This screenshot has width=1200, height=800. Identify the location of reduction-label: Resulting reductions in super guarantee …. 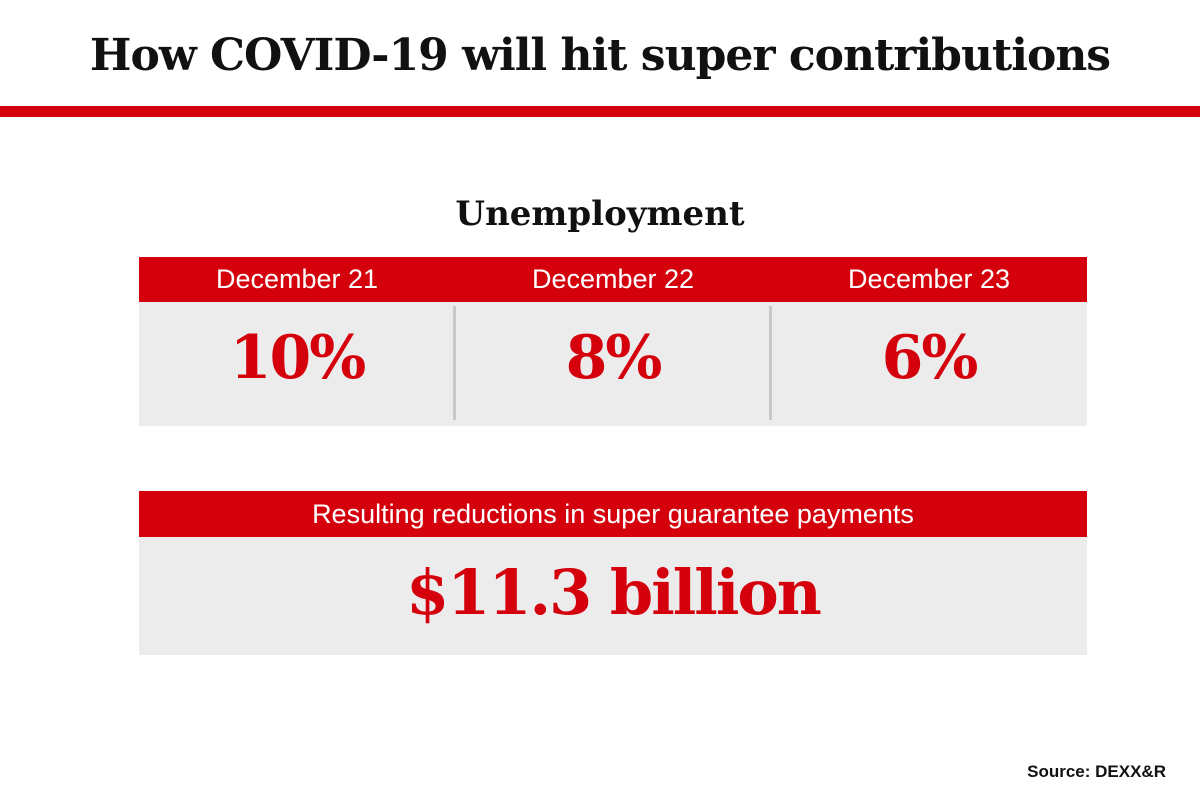
(613, 514).